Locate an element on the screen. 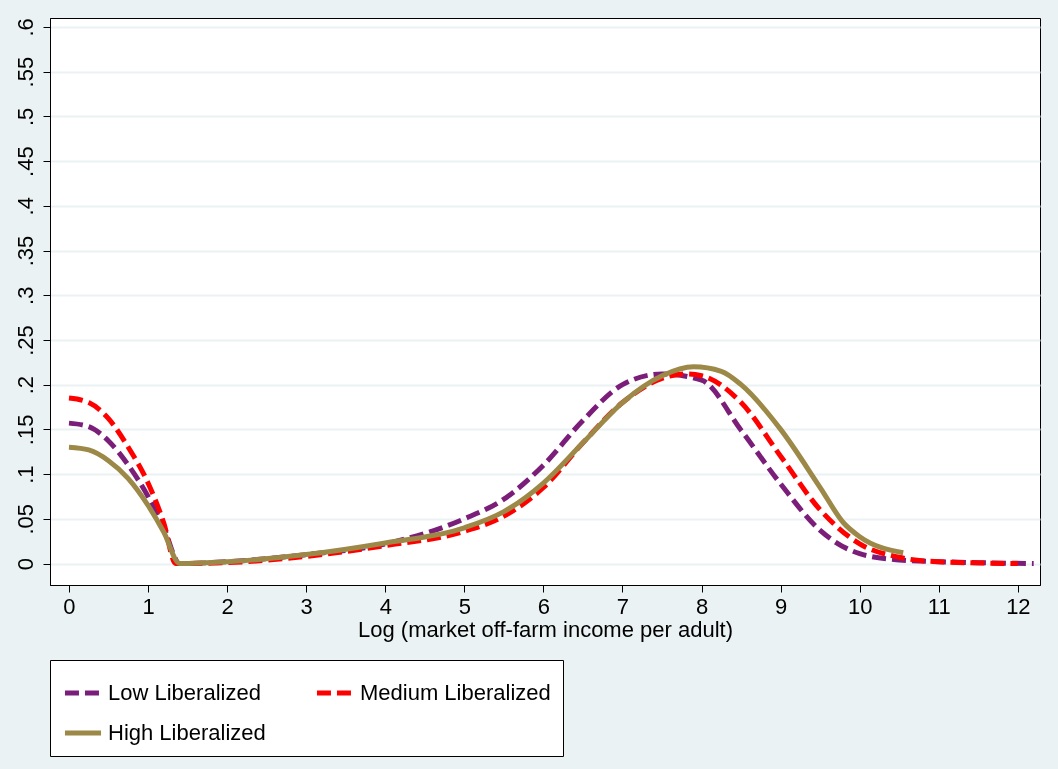 The height and width of the screenshot is (769, 1058). x-axis-title: Log (market off-farm income per adult) is located at coordinates (545, 629).